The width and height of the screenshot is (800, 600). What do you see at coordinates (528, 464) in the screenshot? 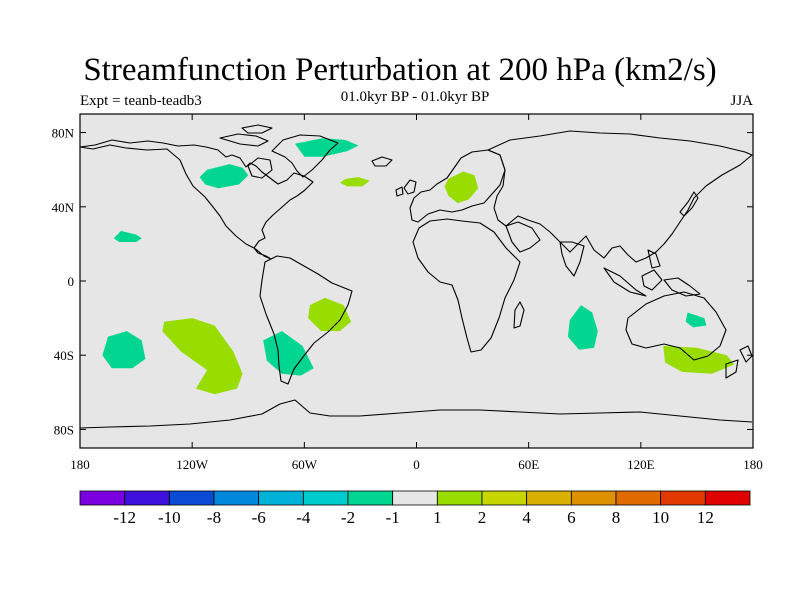
I see `lon-tick-label: 60E` at bounding box center [528, 464].